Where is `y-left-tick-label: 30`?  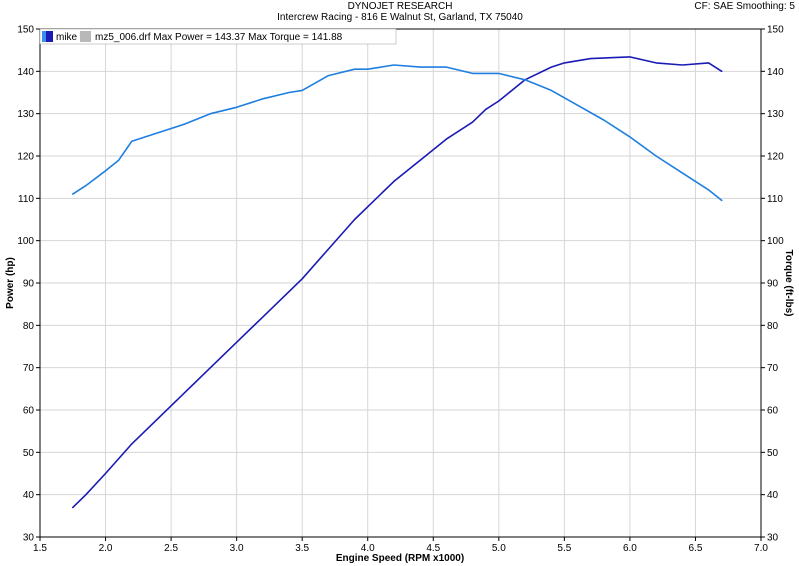 y-left-tick-label: 30 is located at coordinates (29, 538).